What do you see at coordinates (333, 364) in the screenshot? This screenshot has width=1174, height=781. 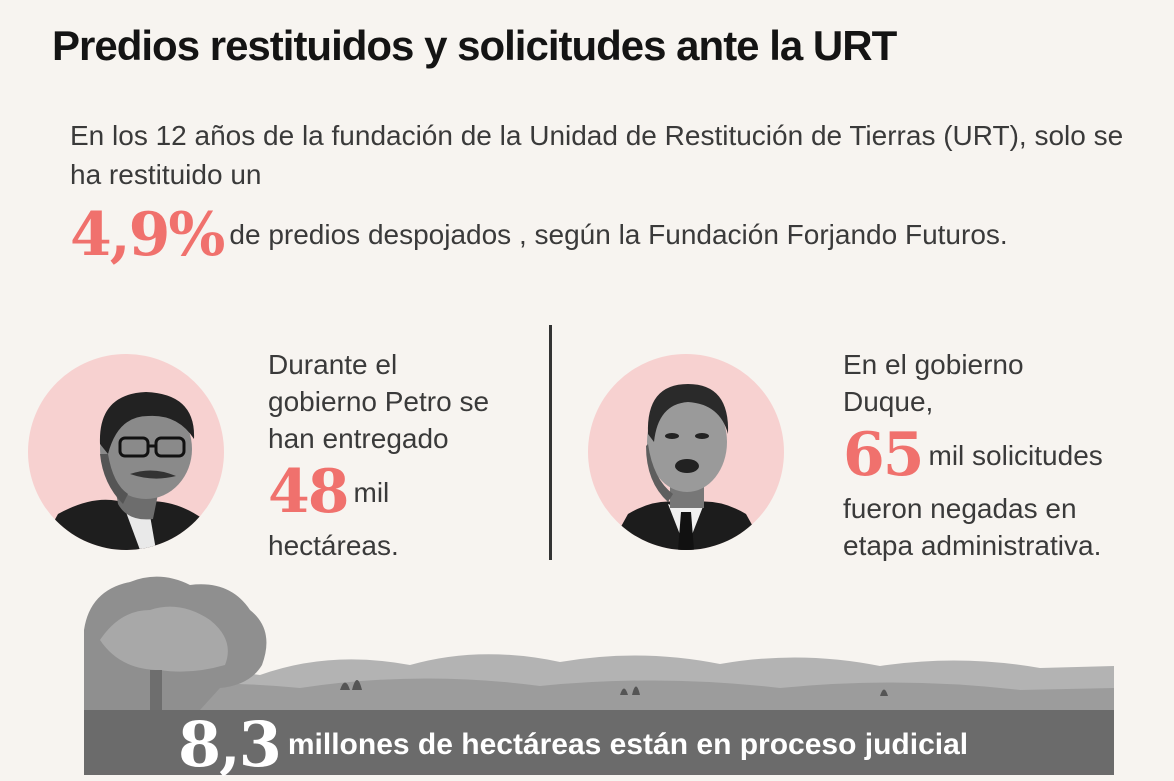 I see `petro-line-1: Durante el` at bounding box center [333, 364].